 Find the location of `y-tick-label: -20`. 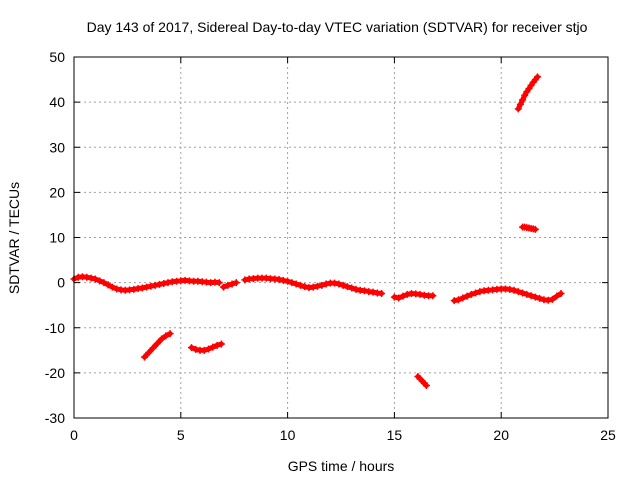

y-tick-label: -20 is located at coordinates (55, 373).